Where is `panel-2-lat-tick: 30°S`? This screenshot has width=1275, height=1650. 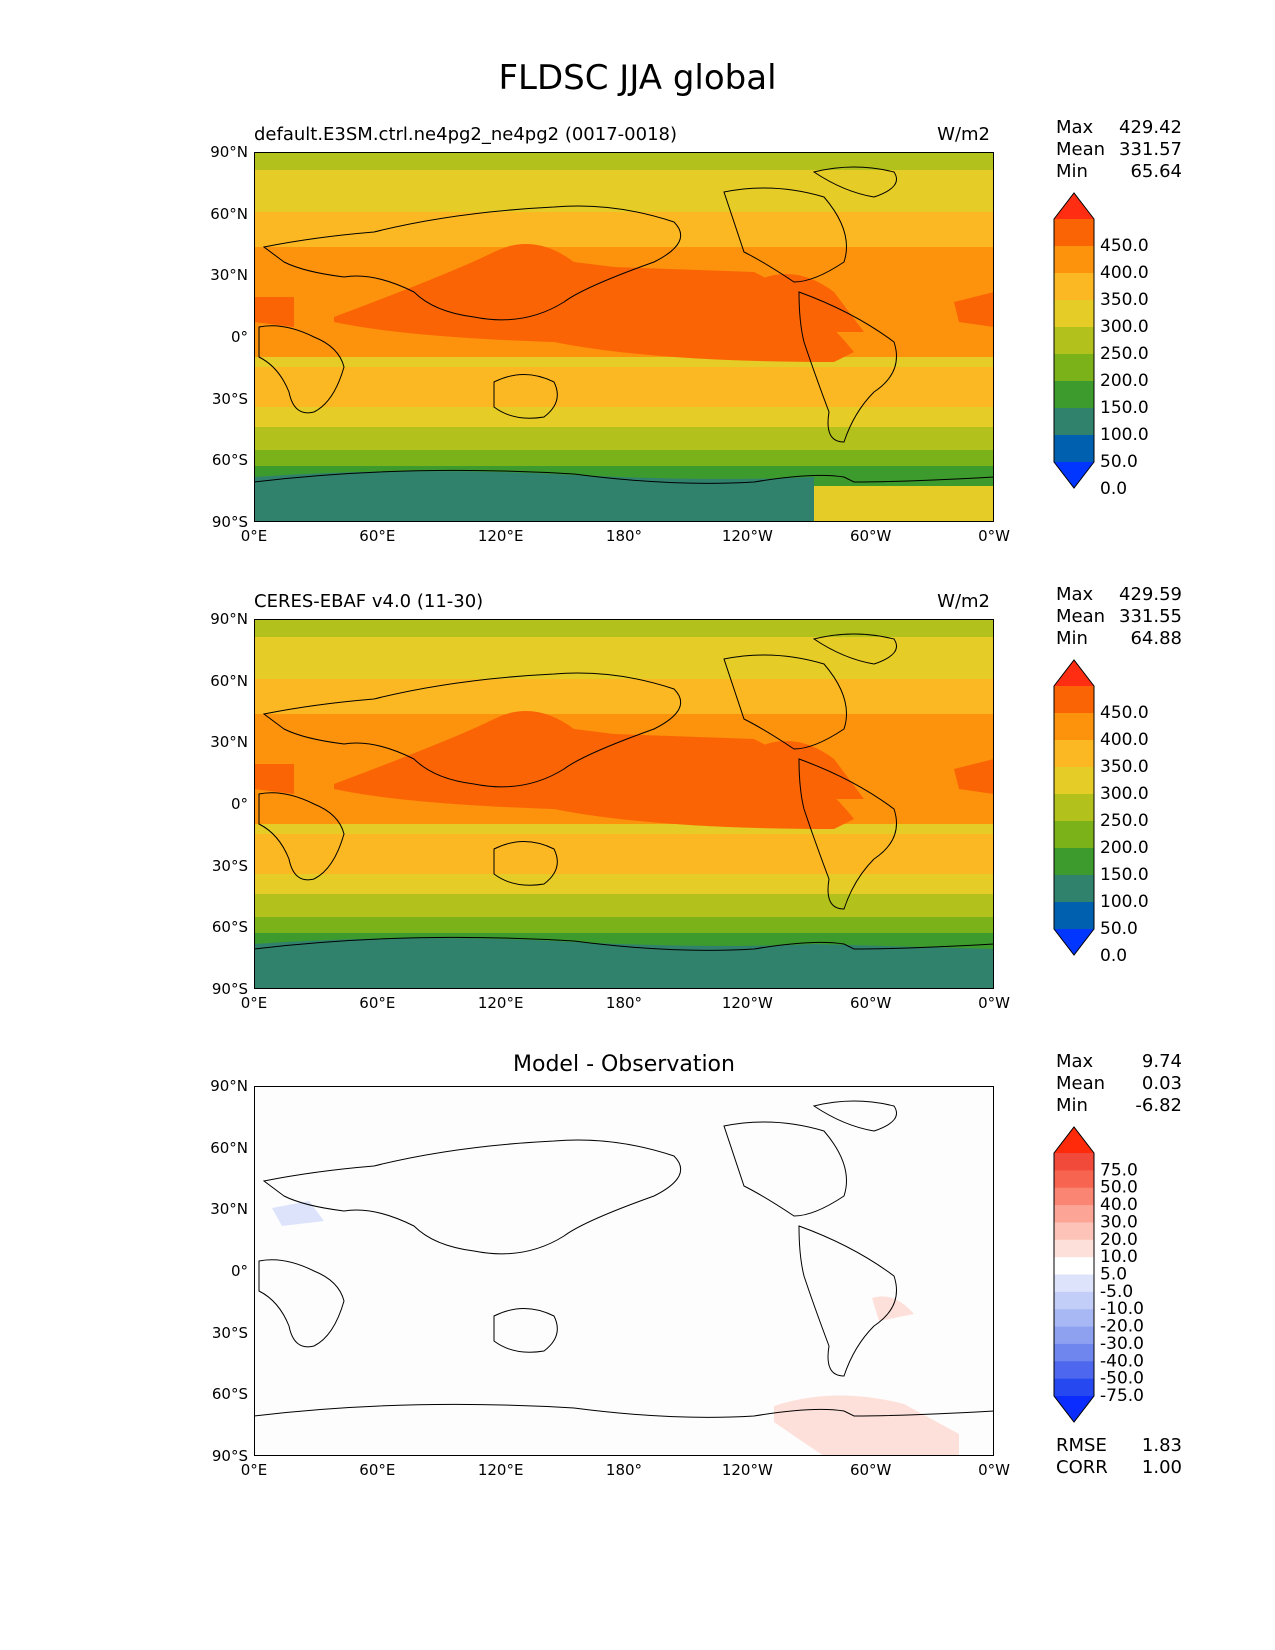 panel-2-lat-tick: 30°S is located at coordinates (229, 865).